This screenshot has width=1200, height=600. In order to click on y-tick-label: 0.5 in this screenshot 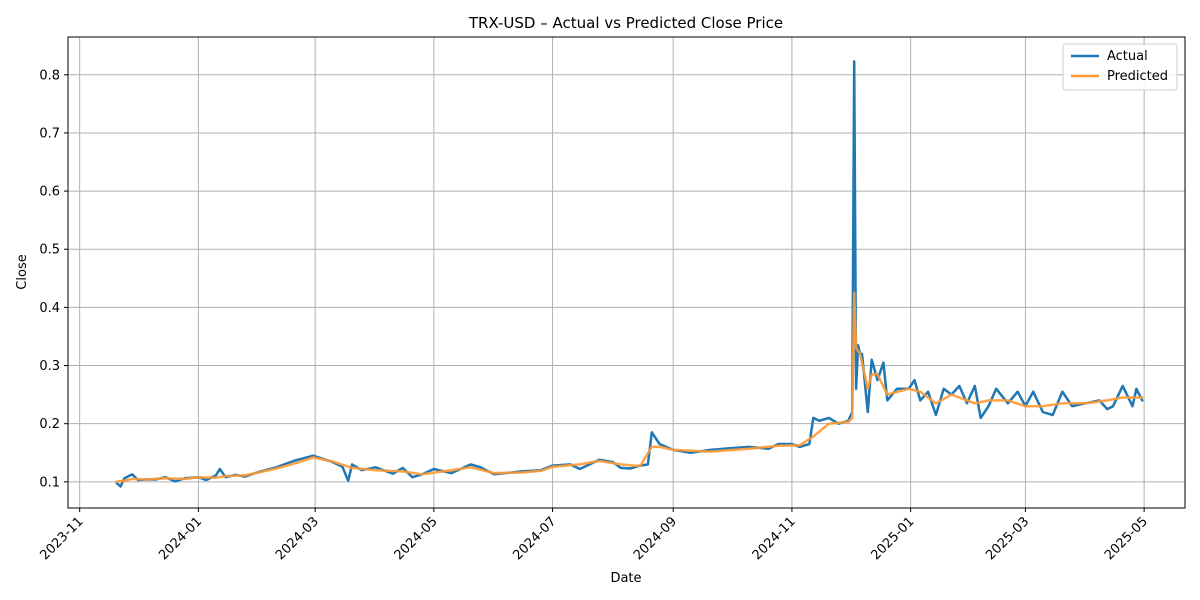, I will do `click(49, 250)`.